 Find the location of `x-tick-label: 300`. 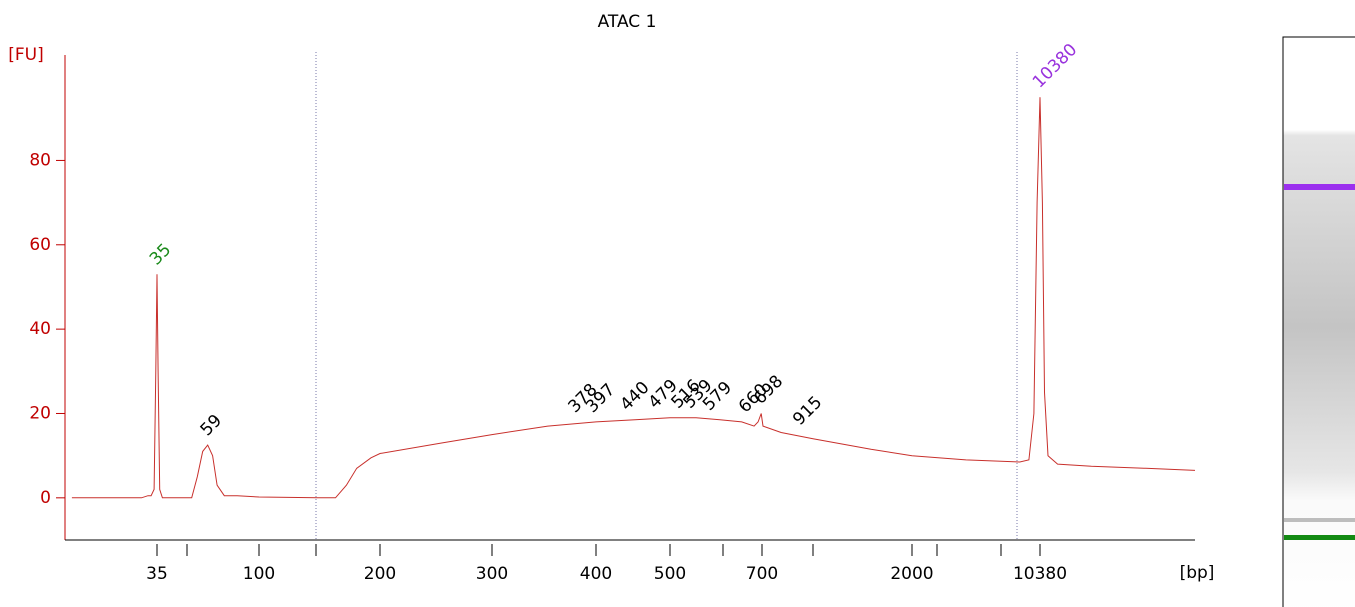

x-tick-label: 300 is located at coordinates (492, 574).